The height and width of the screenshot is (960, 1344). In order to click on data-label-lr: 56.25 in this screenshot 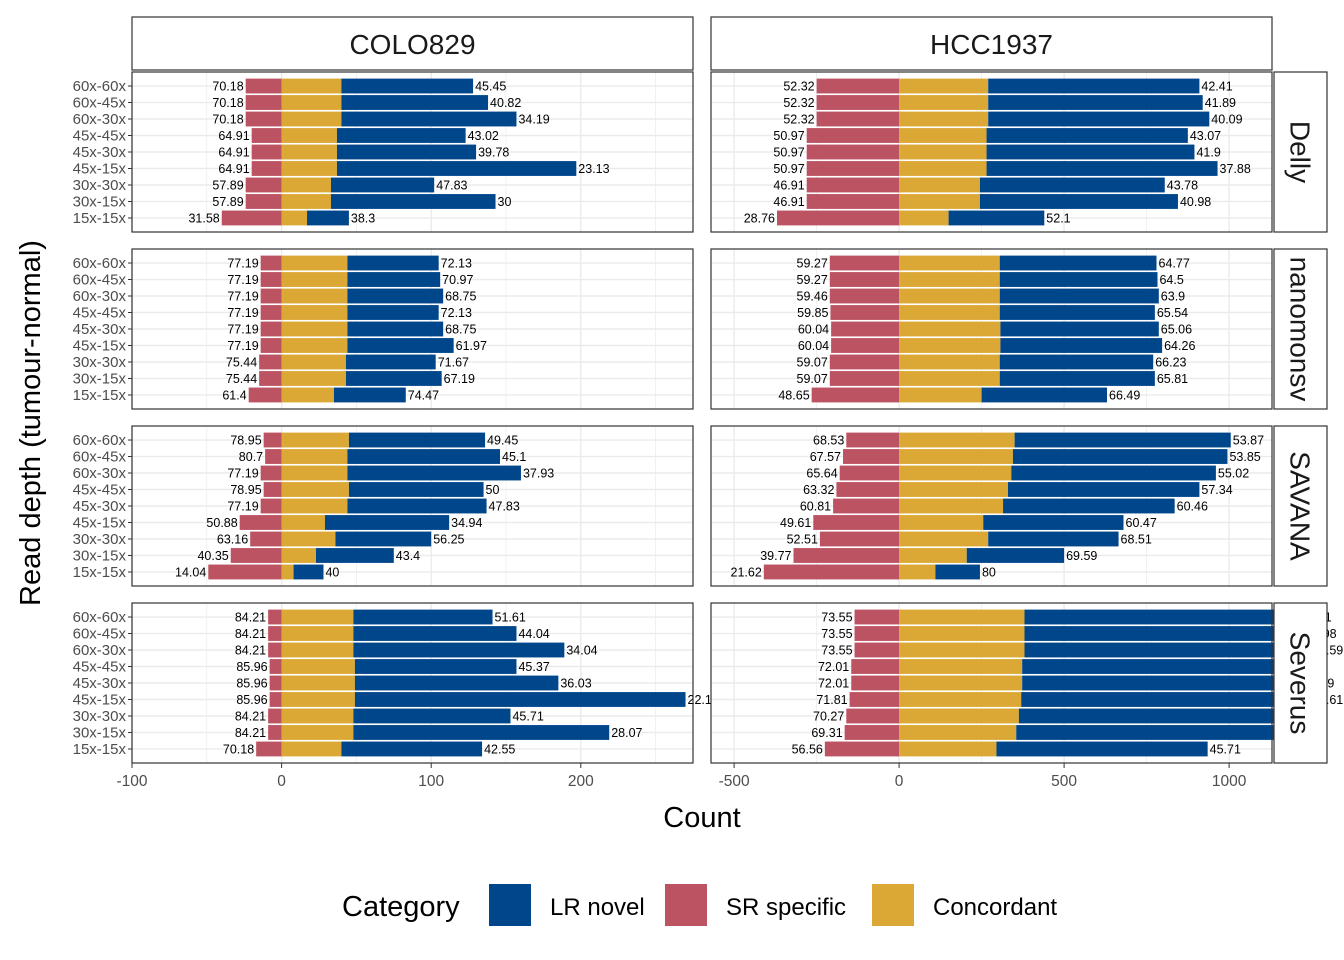, I will do `click(448, 539)`.